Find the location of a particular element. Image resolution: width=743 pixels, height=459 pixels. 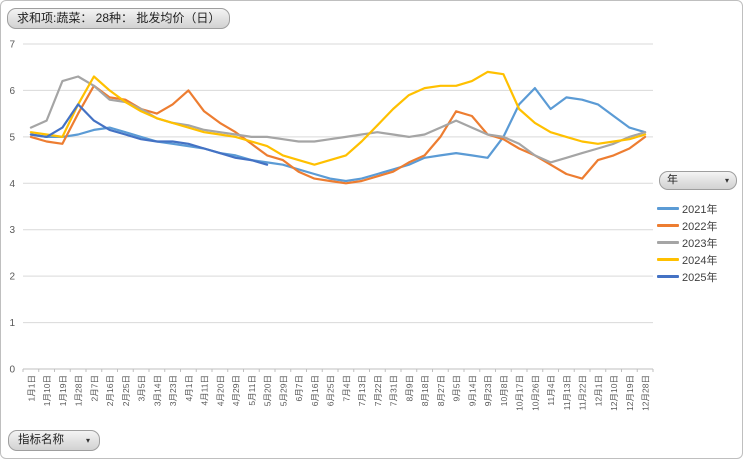

y-axis-label: 2 is located at coordinates (12, 277).